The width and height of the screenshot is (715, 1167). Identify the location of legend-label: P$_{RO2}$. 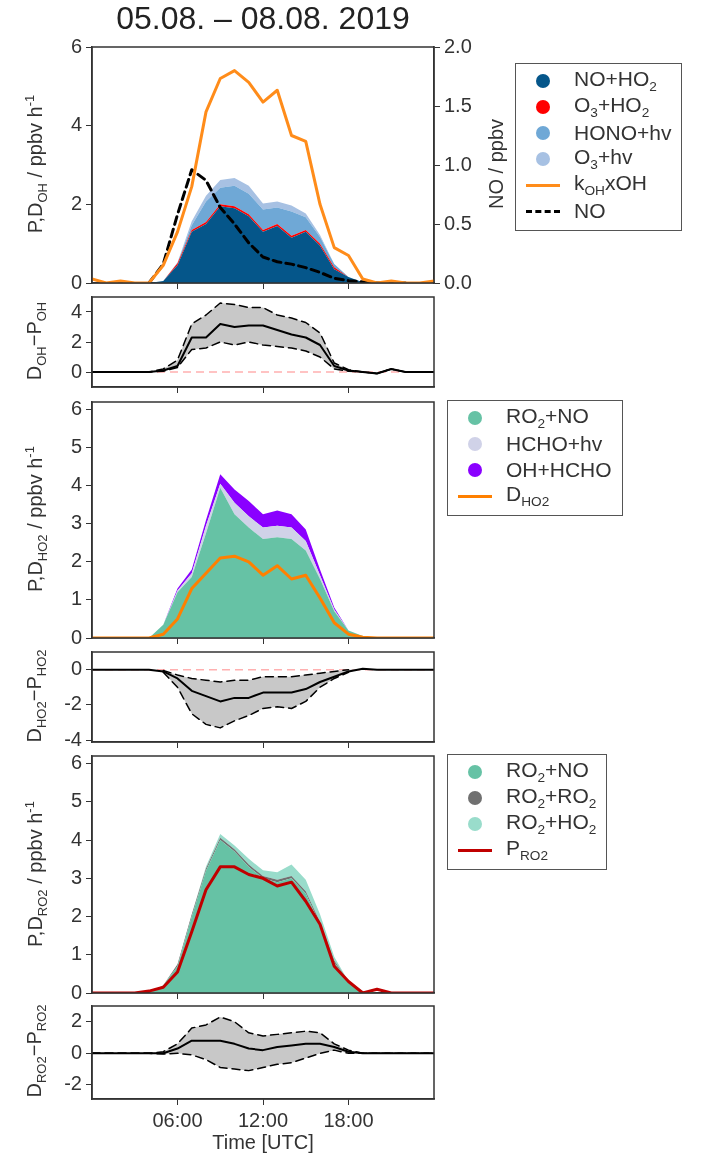
(527, 850).